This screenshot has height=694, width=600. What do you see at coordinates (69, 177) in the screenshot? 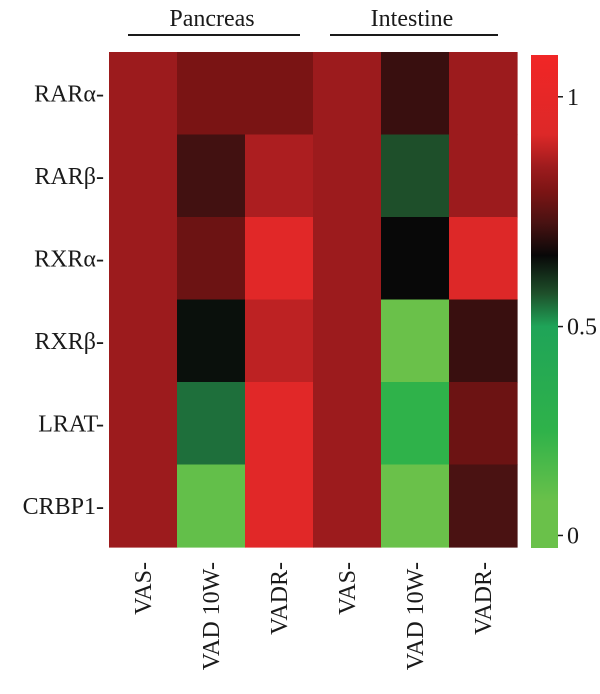
I see `row-label: RARβ-` at bounding box center [69, 177].